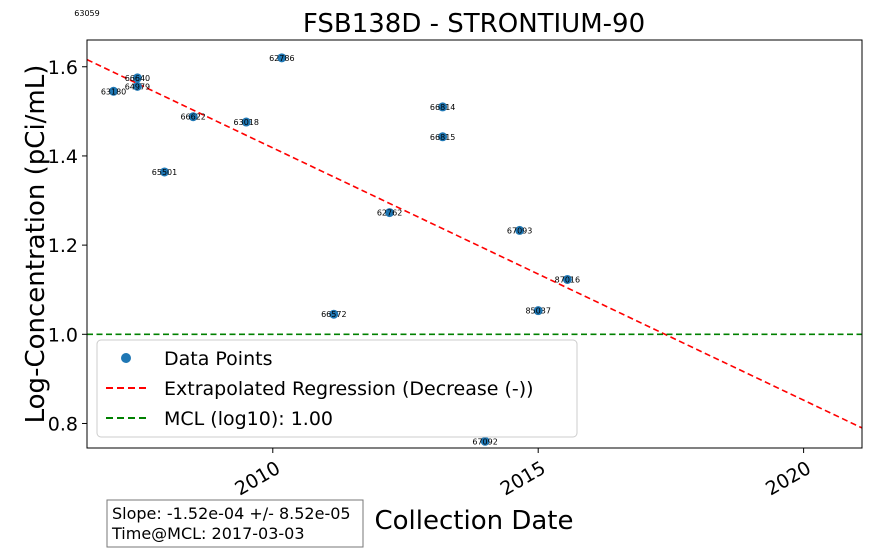 This screenshot has height=552, width=871. I want to click on data-point-label: 64979, so click(137, 86).